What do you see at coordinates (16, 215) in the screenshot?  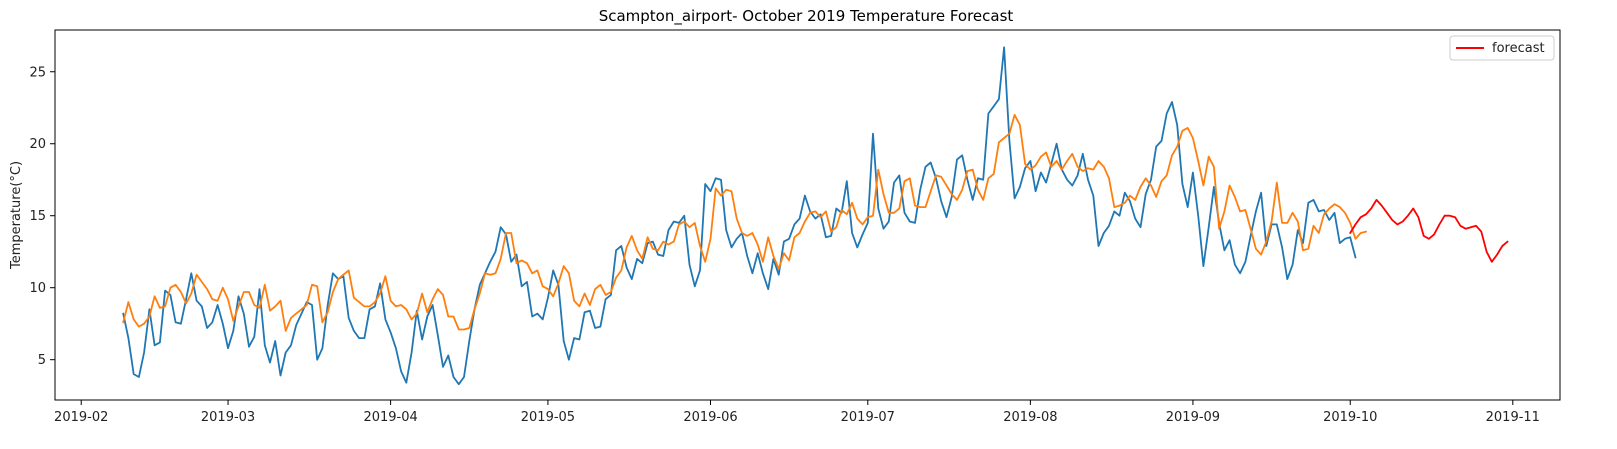 I see `y-axis-label: Temperature(°C)` at bounding box center [16, 215].